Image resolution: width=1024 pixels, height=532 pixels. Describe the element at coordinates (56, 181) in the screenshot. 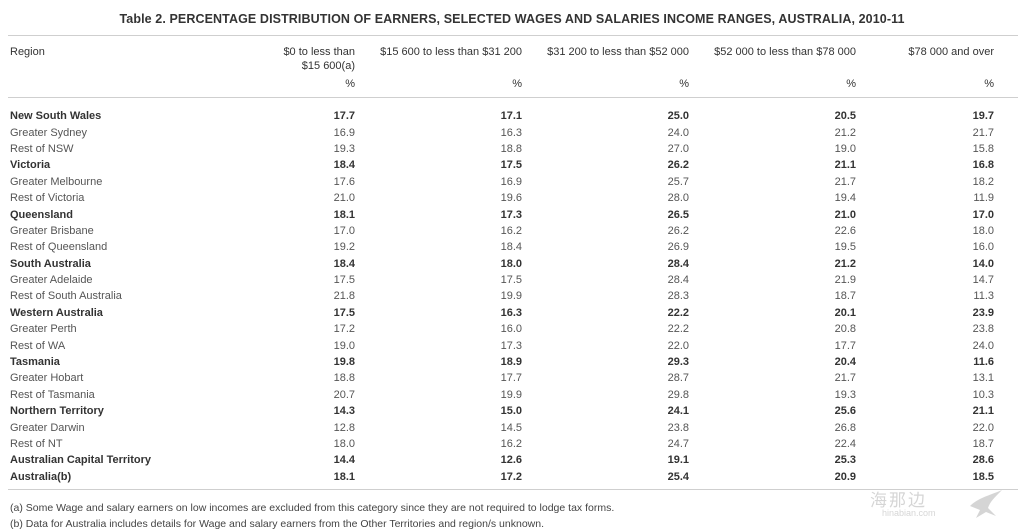

I see `region-cell: Greater Melbourne` at that location.